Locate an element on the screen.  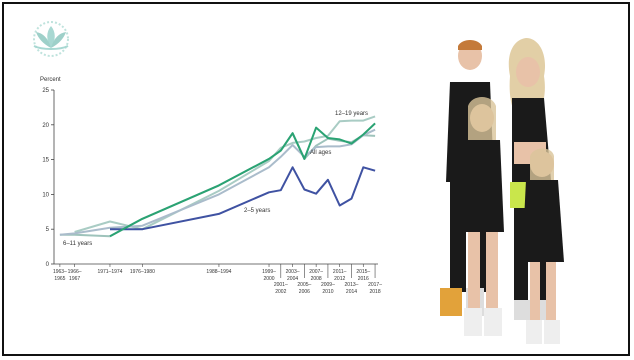
y-tick-label: 5 is located at coordinates (48, 230).